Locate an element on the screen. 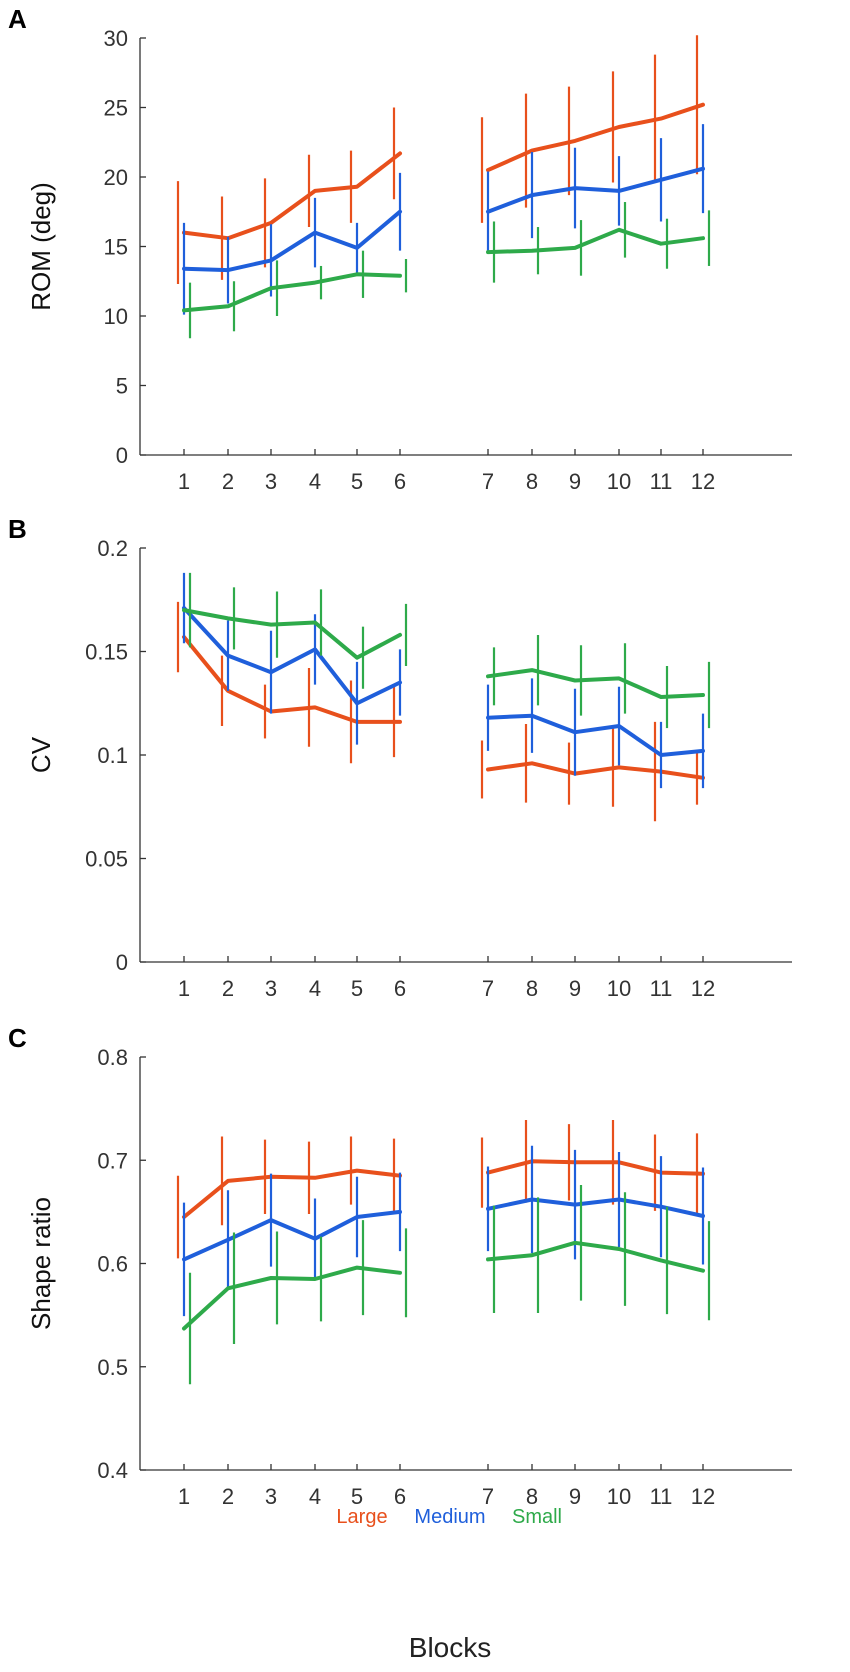  panel-a-y-tick-label: 30 is located at coordinates (116, 38).